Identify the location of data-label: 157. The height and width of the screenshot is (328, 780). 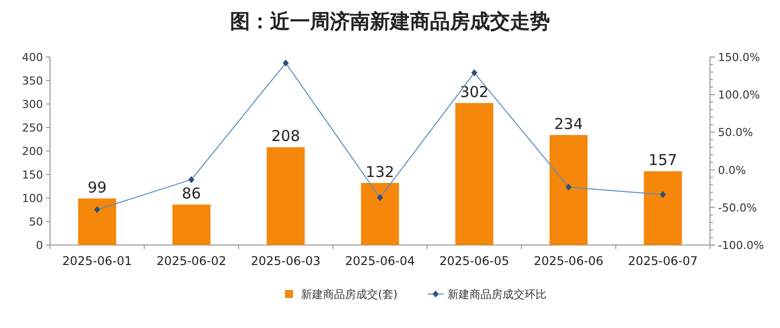
(663, 160).